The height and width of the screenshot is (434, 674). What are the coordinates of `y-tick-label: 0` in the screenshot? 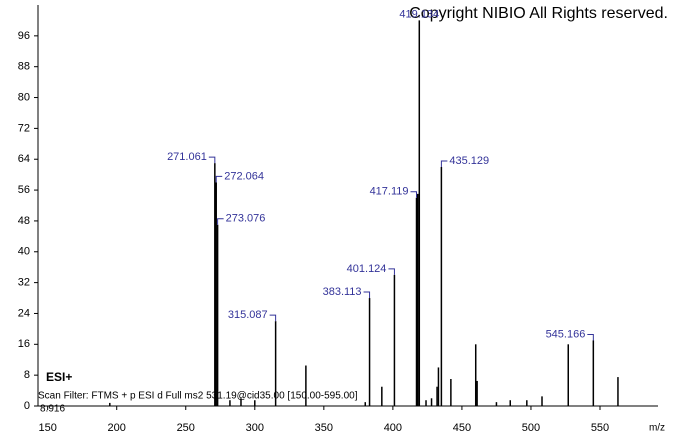 It's located at (27, 406).